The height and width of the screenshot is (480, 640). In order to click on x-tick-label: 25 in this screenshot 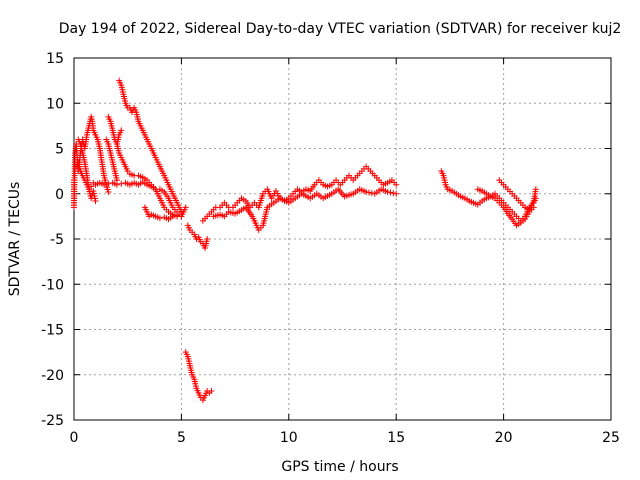, I will do `click(611, 438)`.